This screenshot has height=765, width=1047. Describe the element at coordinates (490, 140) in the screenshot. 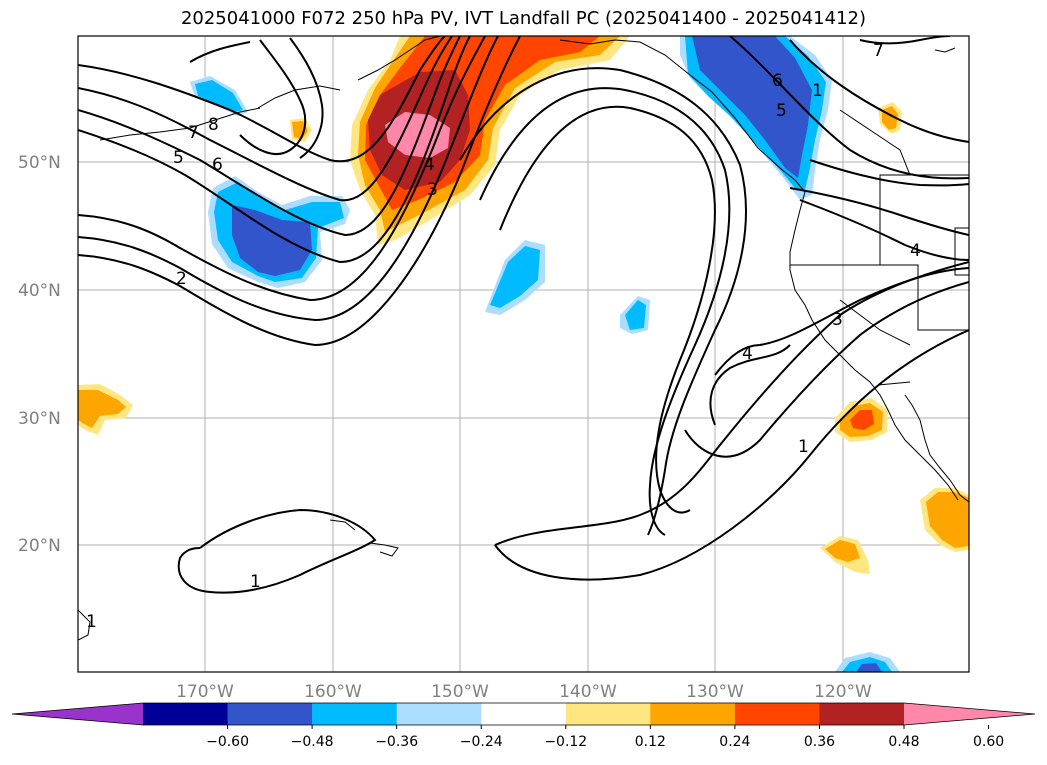

I see `positive-anomaly-gulf` at that location.